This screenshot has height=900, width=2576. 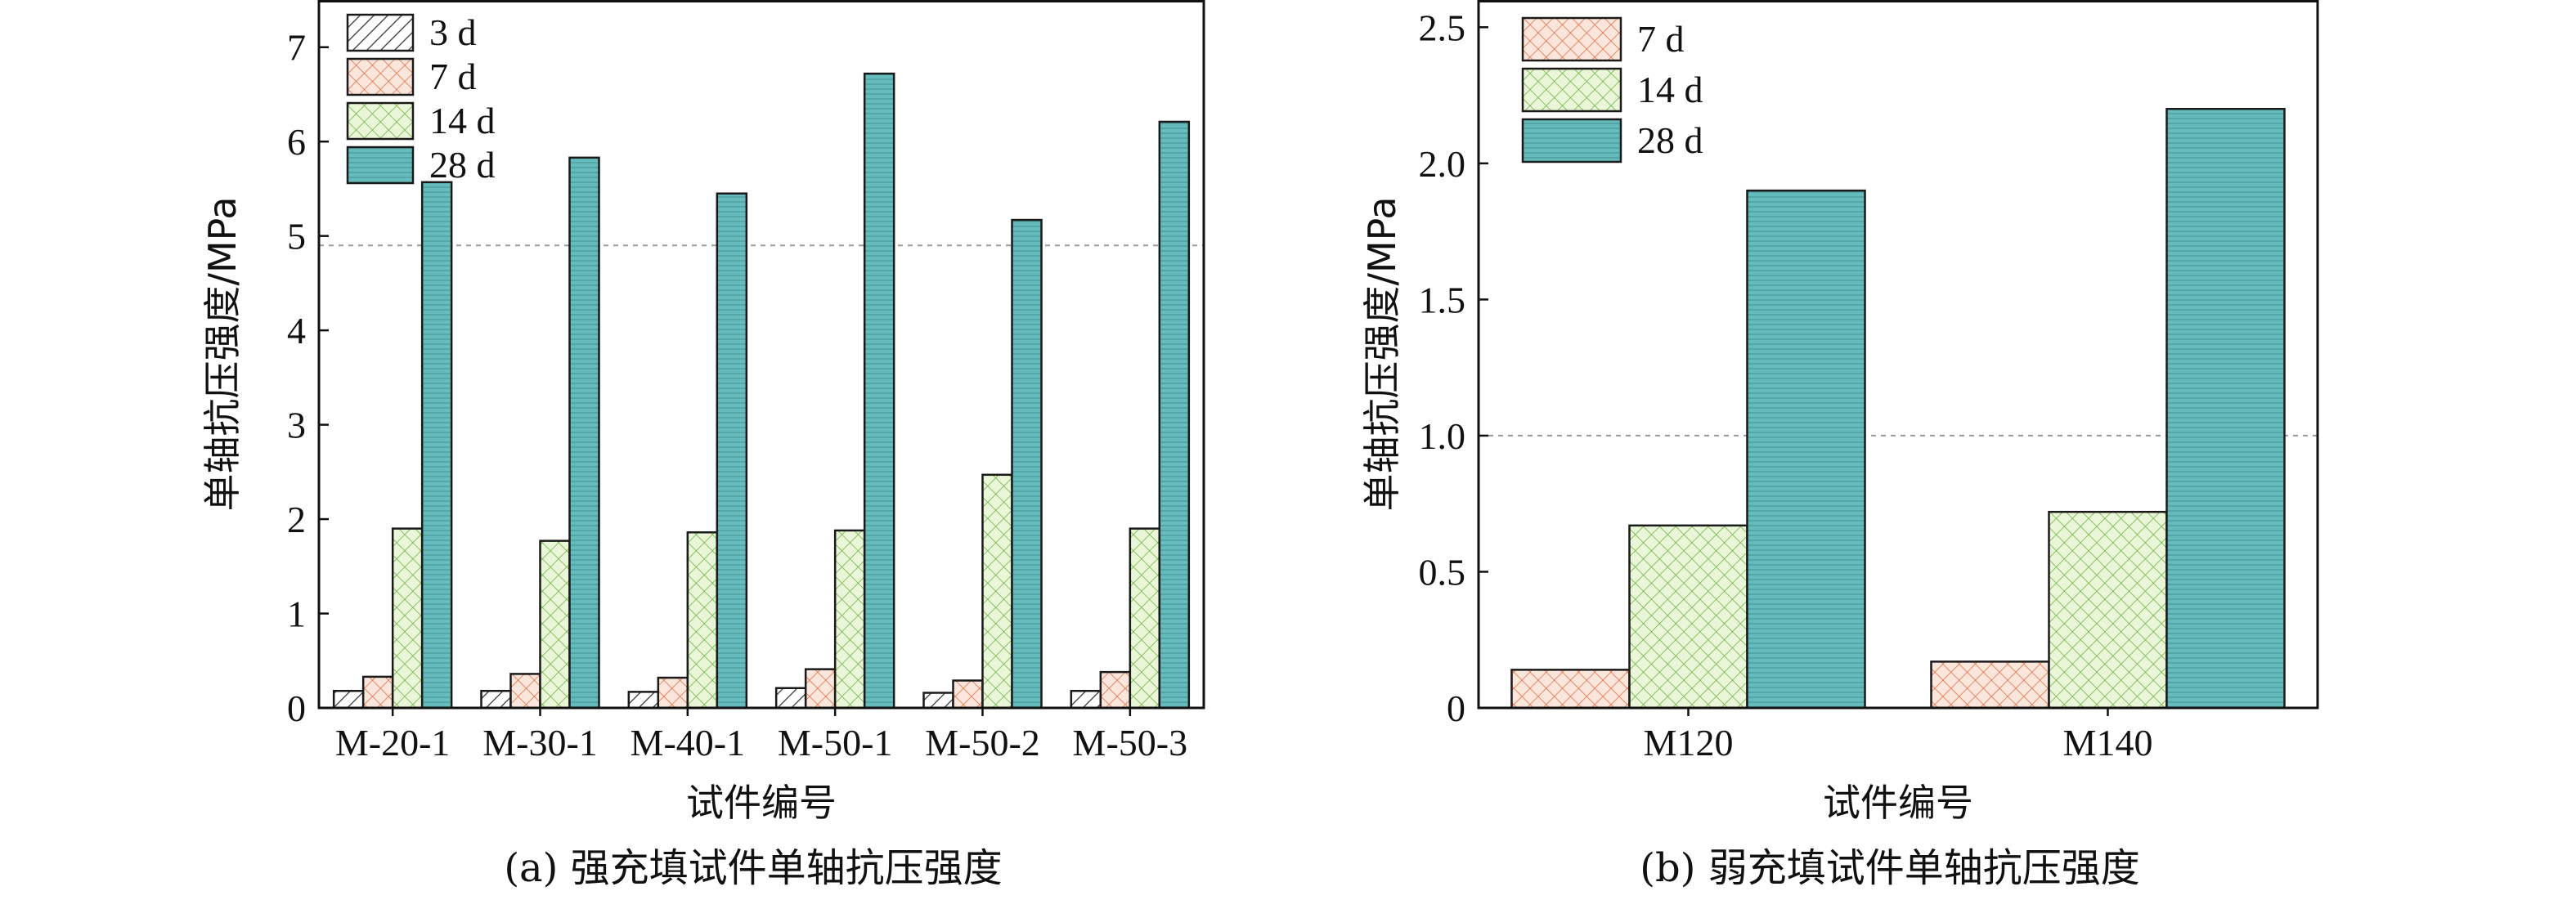 What do you see at coordinates (753, 868) in the screenshot?
I see `panel-caption: (a) 强充填试件单轴抗压强度` at bounding box center [753, 868].